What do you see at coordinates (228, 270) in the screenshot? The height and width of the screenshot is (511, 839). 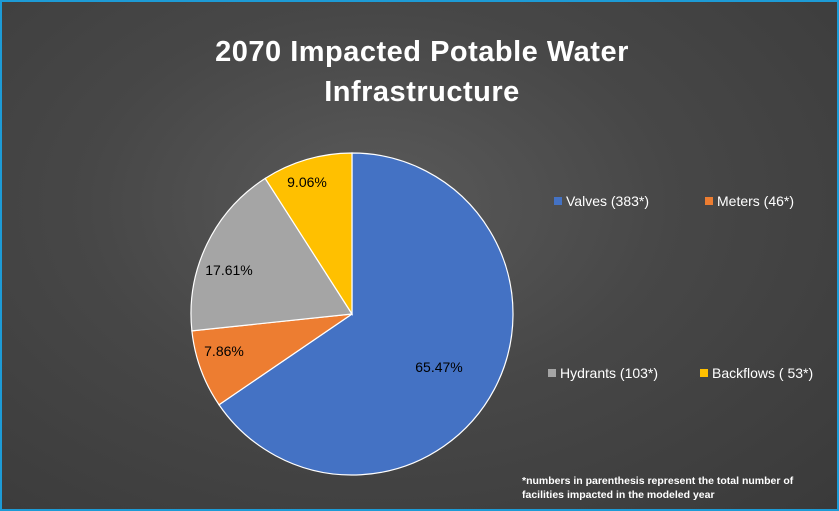 I see `data-label-hydrants: 17.61%` at bounding box center [228, 270].